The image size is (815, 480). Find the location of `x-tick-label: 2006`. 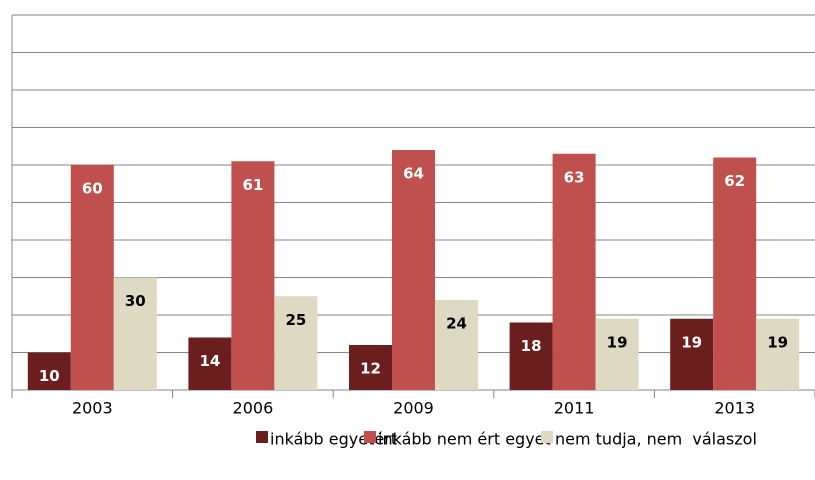

x-tick-label: 2006 is located at coordinates (253, 408).